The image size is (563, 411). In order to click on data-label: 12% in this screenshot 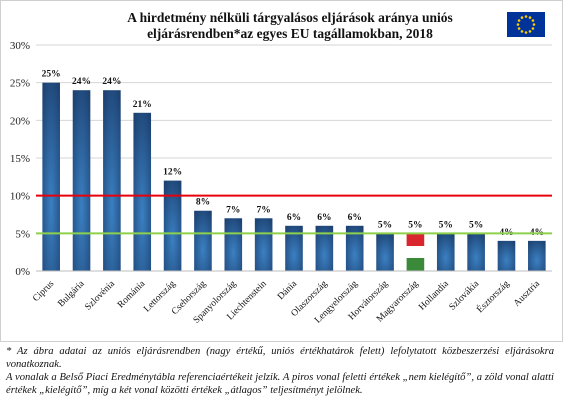, I will do `click(172, 173)`.